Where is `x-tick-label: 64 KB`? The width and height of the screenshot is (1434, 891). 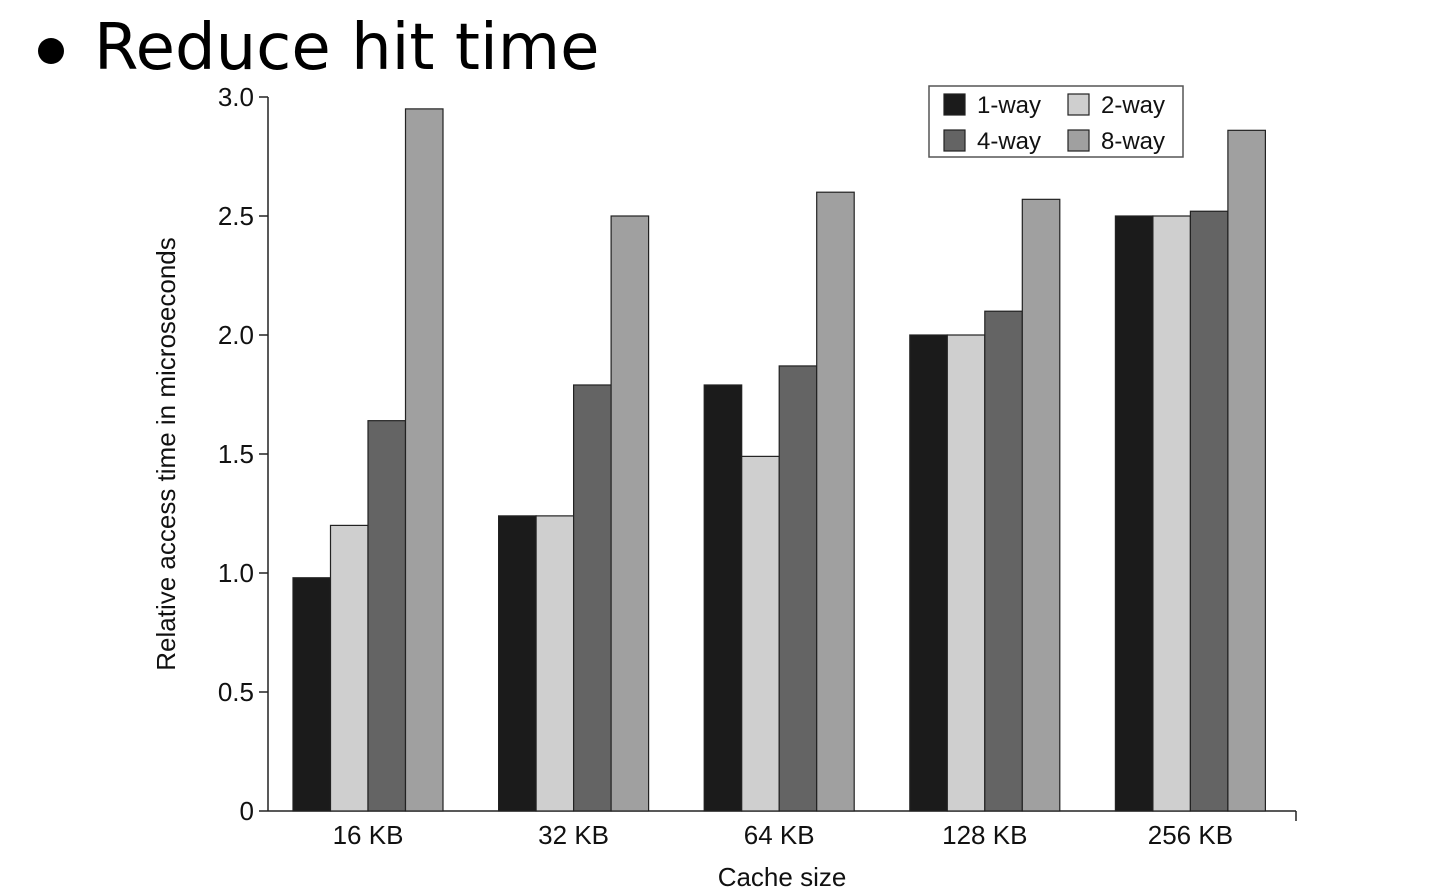
x-tick-label: 64 KB is located at coordinates (779, 835).